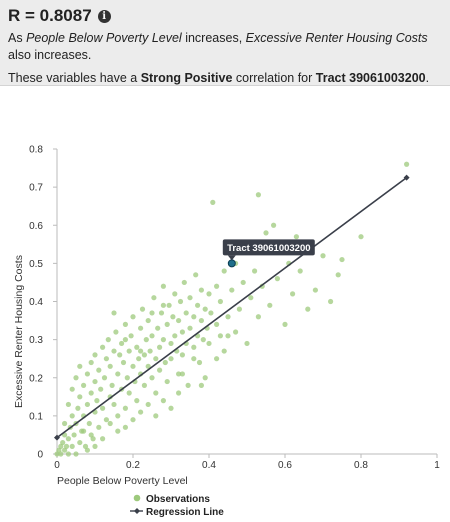 The height and width of the screenshot is (522, 450). Describe the element at coordinates (104, 16) in the screenshot. I see `info-icon: i` at that location.